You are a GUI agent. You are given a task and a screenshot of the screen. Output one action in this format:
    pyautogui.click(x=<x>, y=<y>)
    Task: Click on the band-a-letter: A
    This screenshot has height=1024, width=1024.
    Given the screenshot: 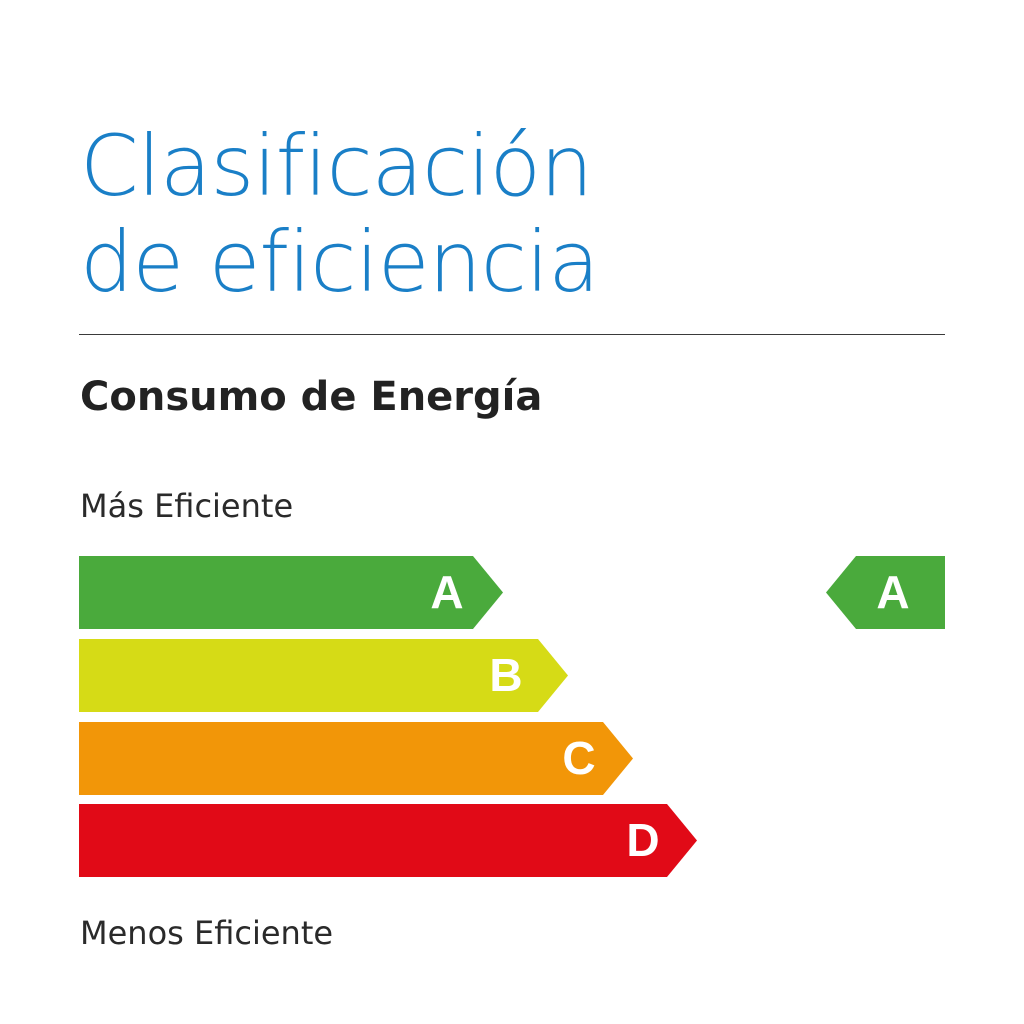 What is the action you would take?
    pyautogui.click(x=447, y=592)
    